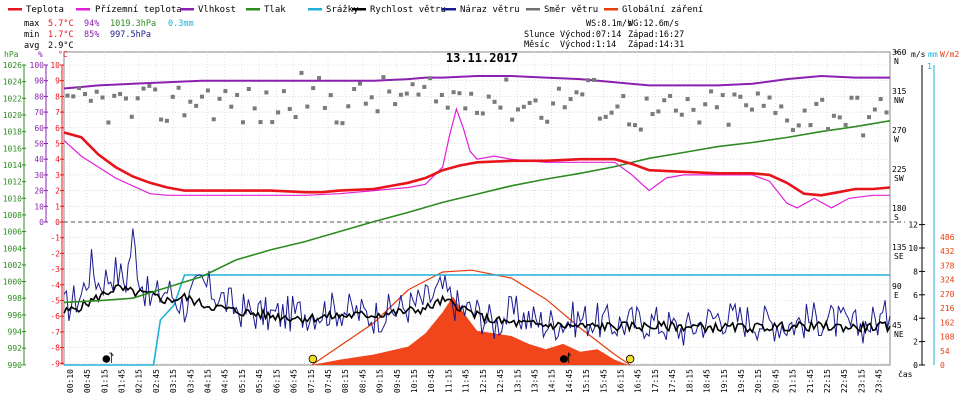 Image resolution: width=966 pixels, height=404 pixels. Describe the element at coordinates (12, 198) in the screenshot. I see `hpa-tick-label: 1010` at that location.